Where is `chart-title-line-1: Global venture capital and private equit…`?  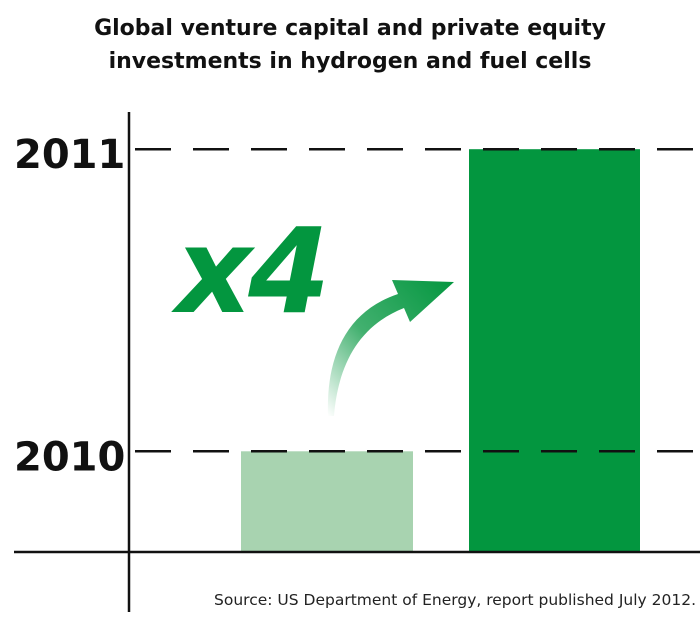
chart-title-line-1: Global venture capital and private equit… is located at coordinates (350, 28).